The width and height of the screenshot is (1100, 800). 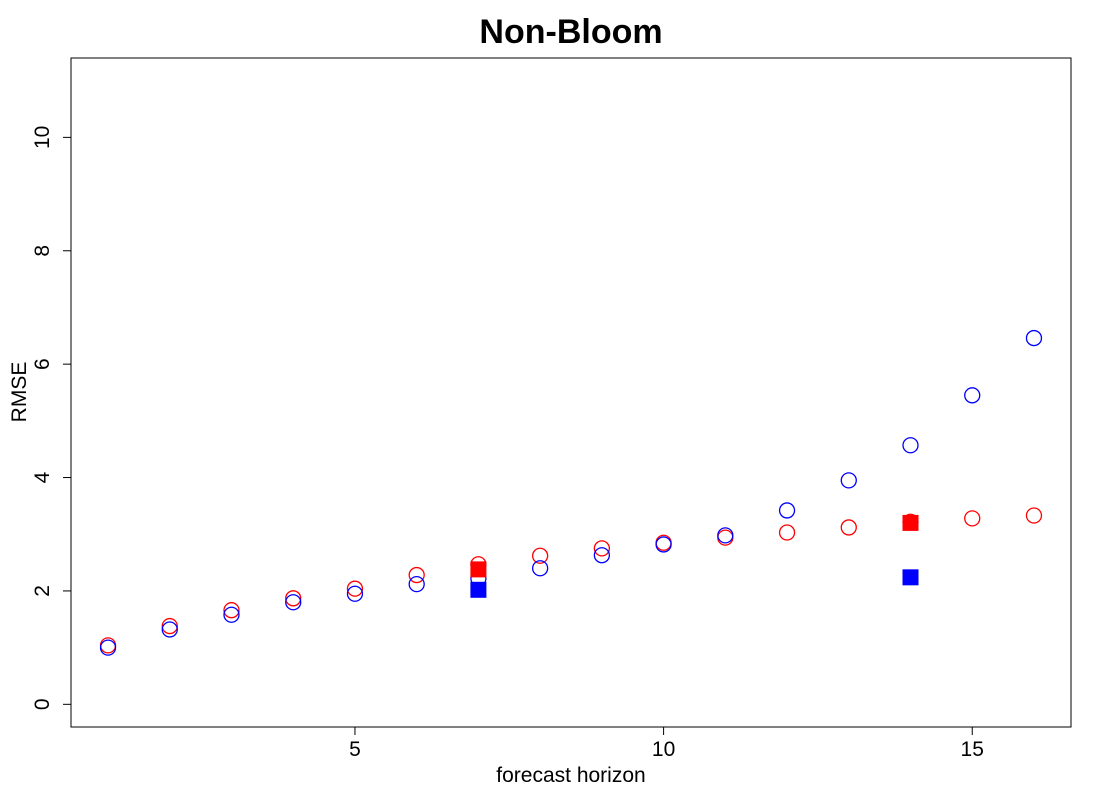 What do you see at coordinates (972, 749) in the screenshot?
I see `x-tick-label: 15` at bounding box center [972, 749].